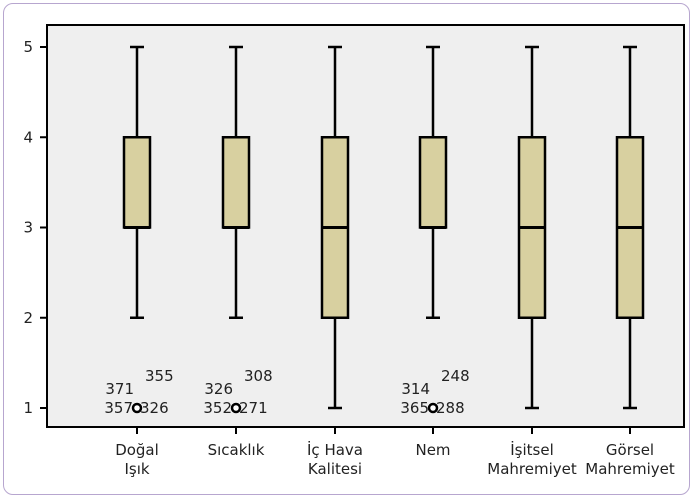 The height and width of the screenshot is (498, 693). What do you see at coordinates (119, 389) in the screenshot?
I see `outlier-label: 371` at bounding box center [119, 389].